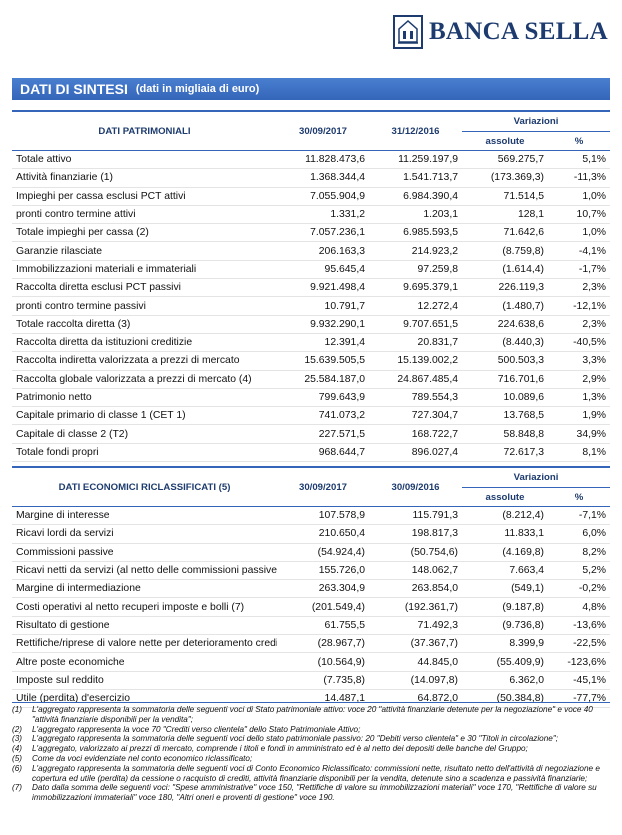 This screenshot has height=835, width=622. I want to click on label-cell: Immobilizzazioni materiali e immateriali, so click(144, 270).